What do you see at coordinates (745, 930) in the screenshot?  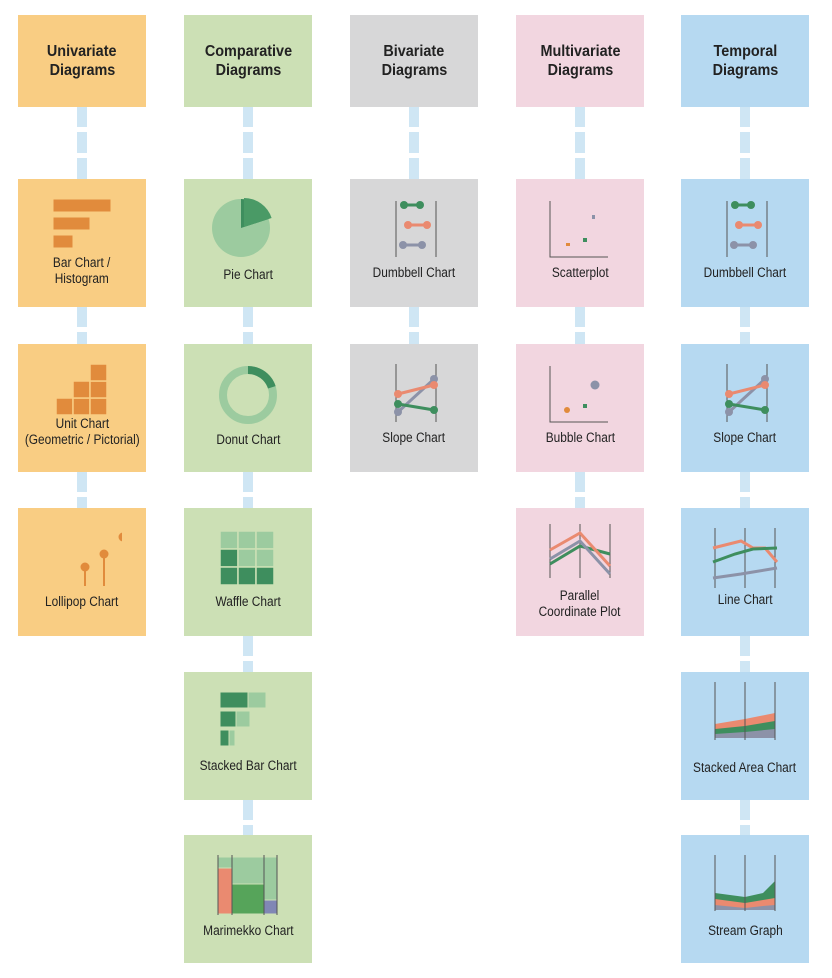 I see `stream-graph-label: Stream Graph` at bounding box center [745, 930].